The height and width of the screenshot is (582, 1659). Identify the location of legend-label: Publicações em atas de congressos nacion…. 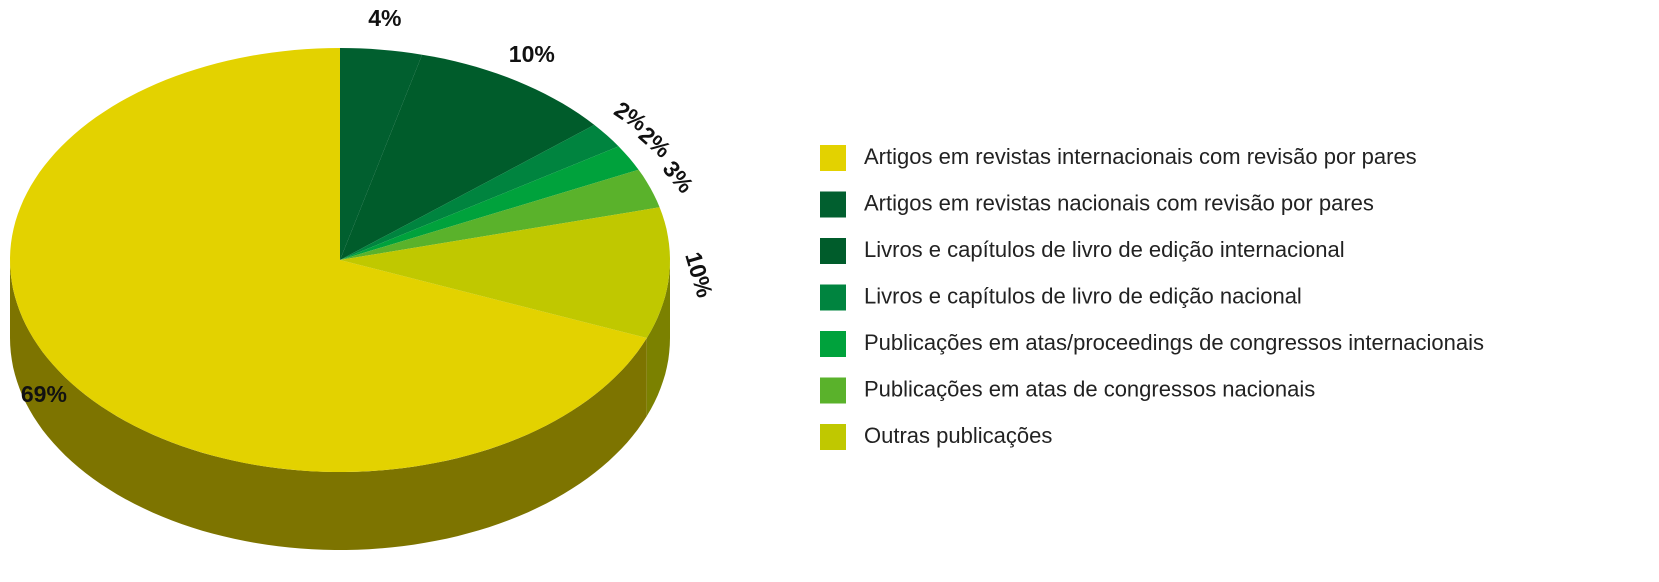
(1089, 388).